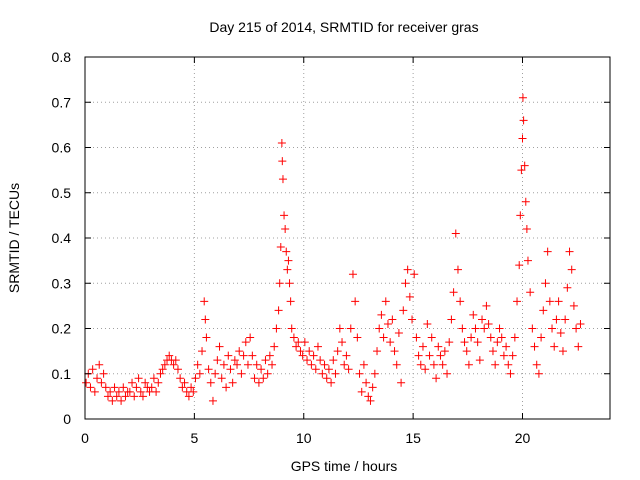 The image size is (640, 480). Describe the element at coordinates (67, 419) in the screenshot. I see `y-tick-label: 0` at that location.